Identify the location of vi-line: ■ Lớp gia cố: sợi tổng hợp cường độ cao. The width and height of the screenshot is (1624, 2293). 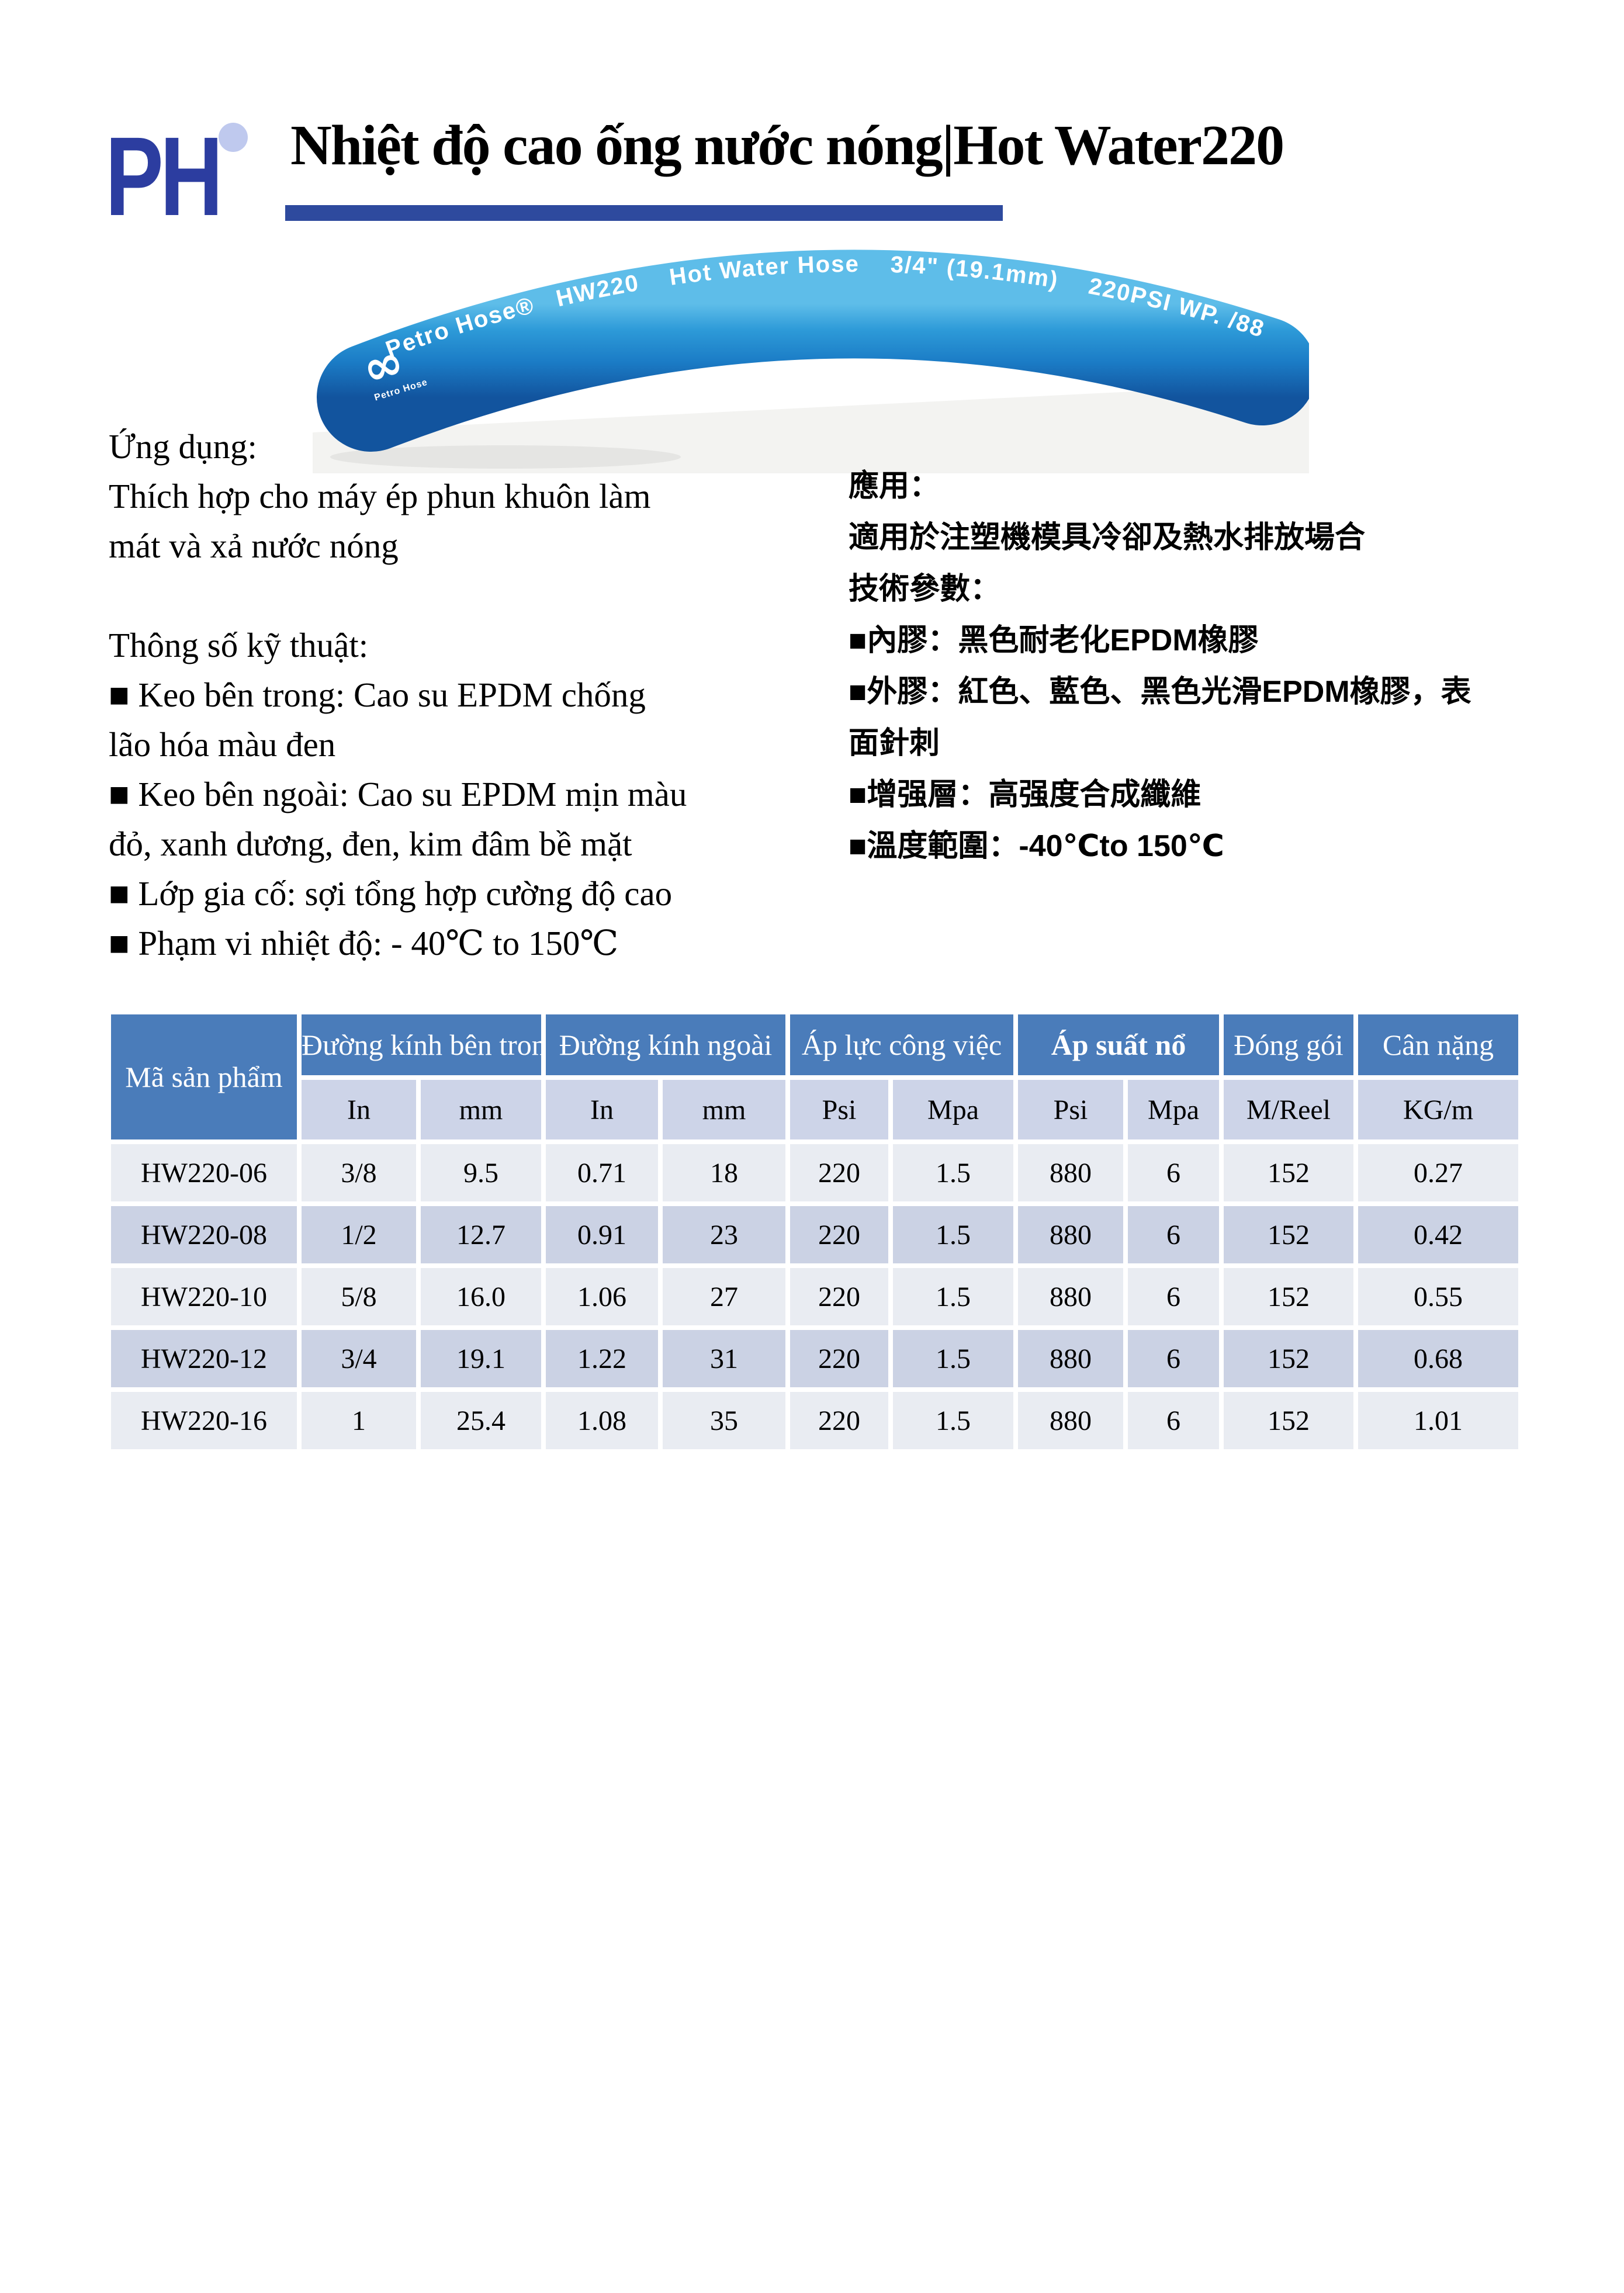
(391, 893).